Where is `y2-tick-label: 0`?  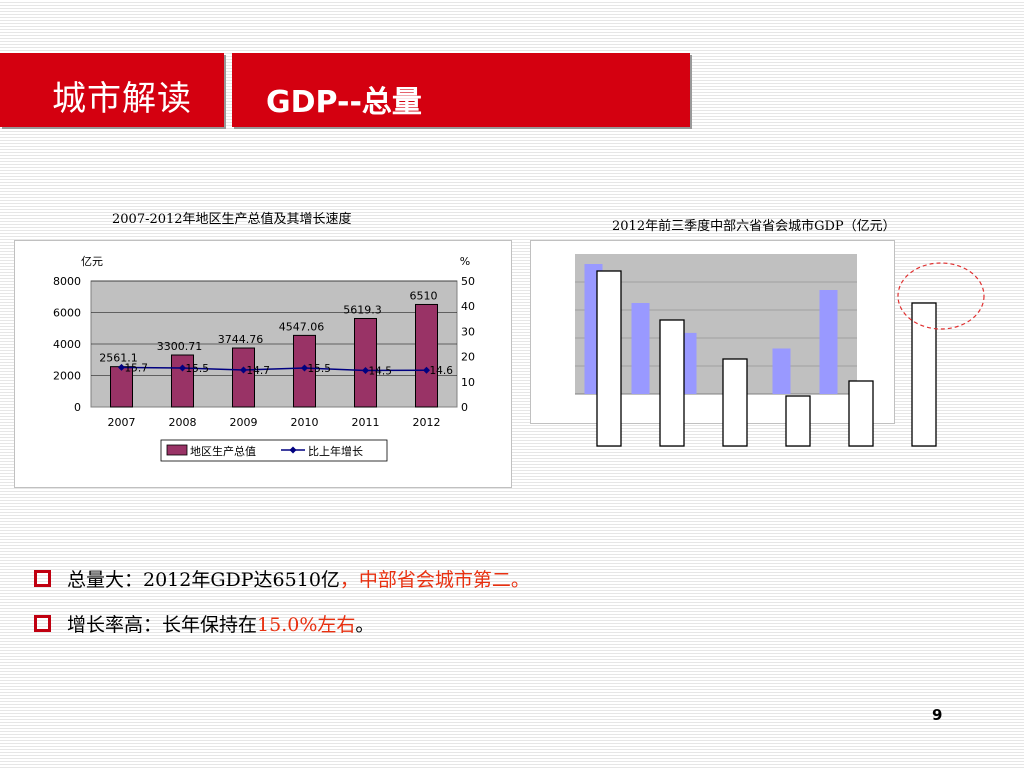
y2-tick-label: 0 is located at coordinates (464, 407).